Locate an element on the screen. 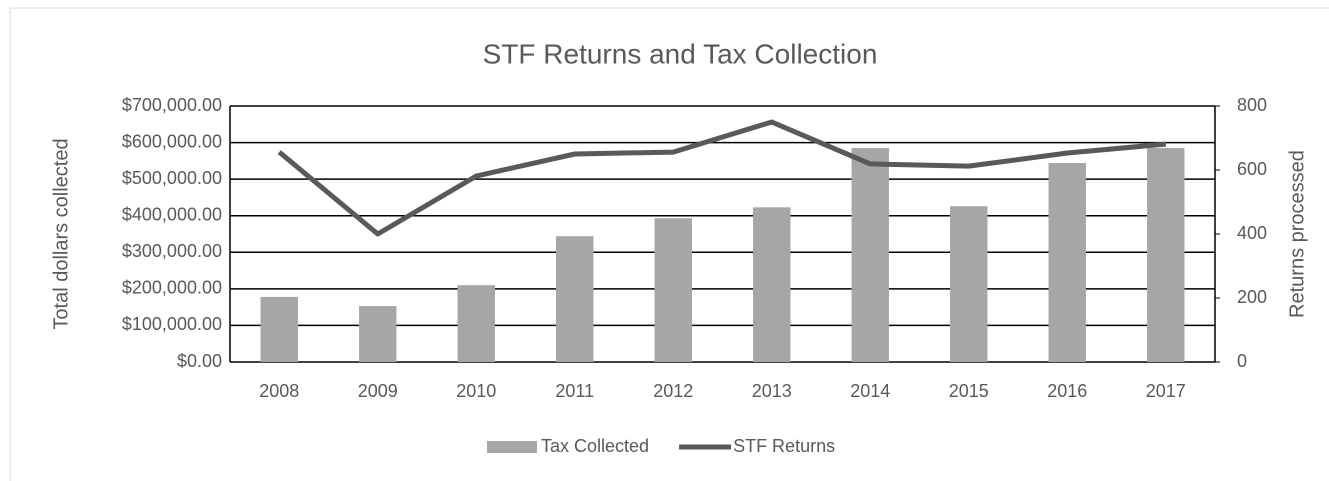 The image size is (1329, 481). y2-axis-title: Returns processed is located at coordinates (1297, 234).